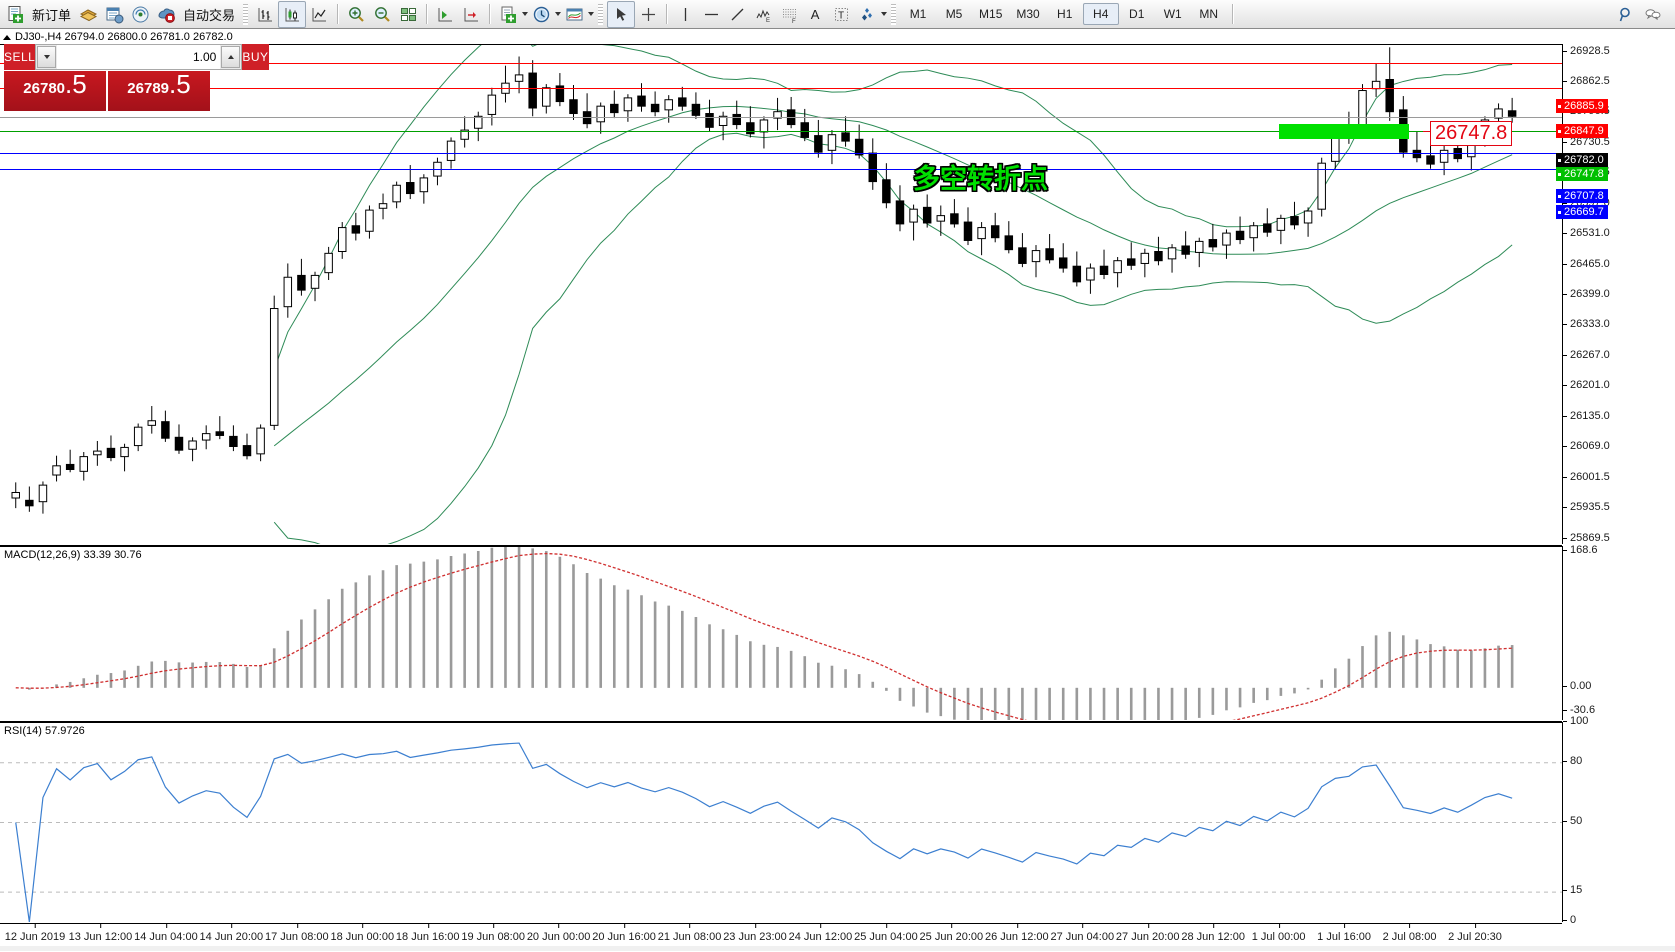 This screenshot has height=952, width=1675. What do you see at coordinates (558, 14) in the screenshot?
I see `period-dropdown-caret` at bounding box center [558, 14].